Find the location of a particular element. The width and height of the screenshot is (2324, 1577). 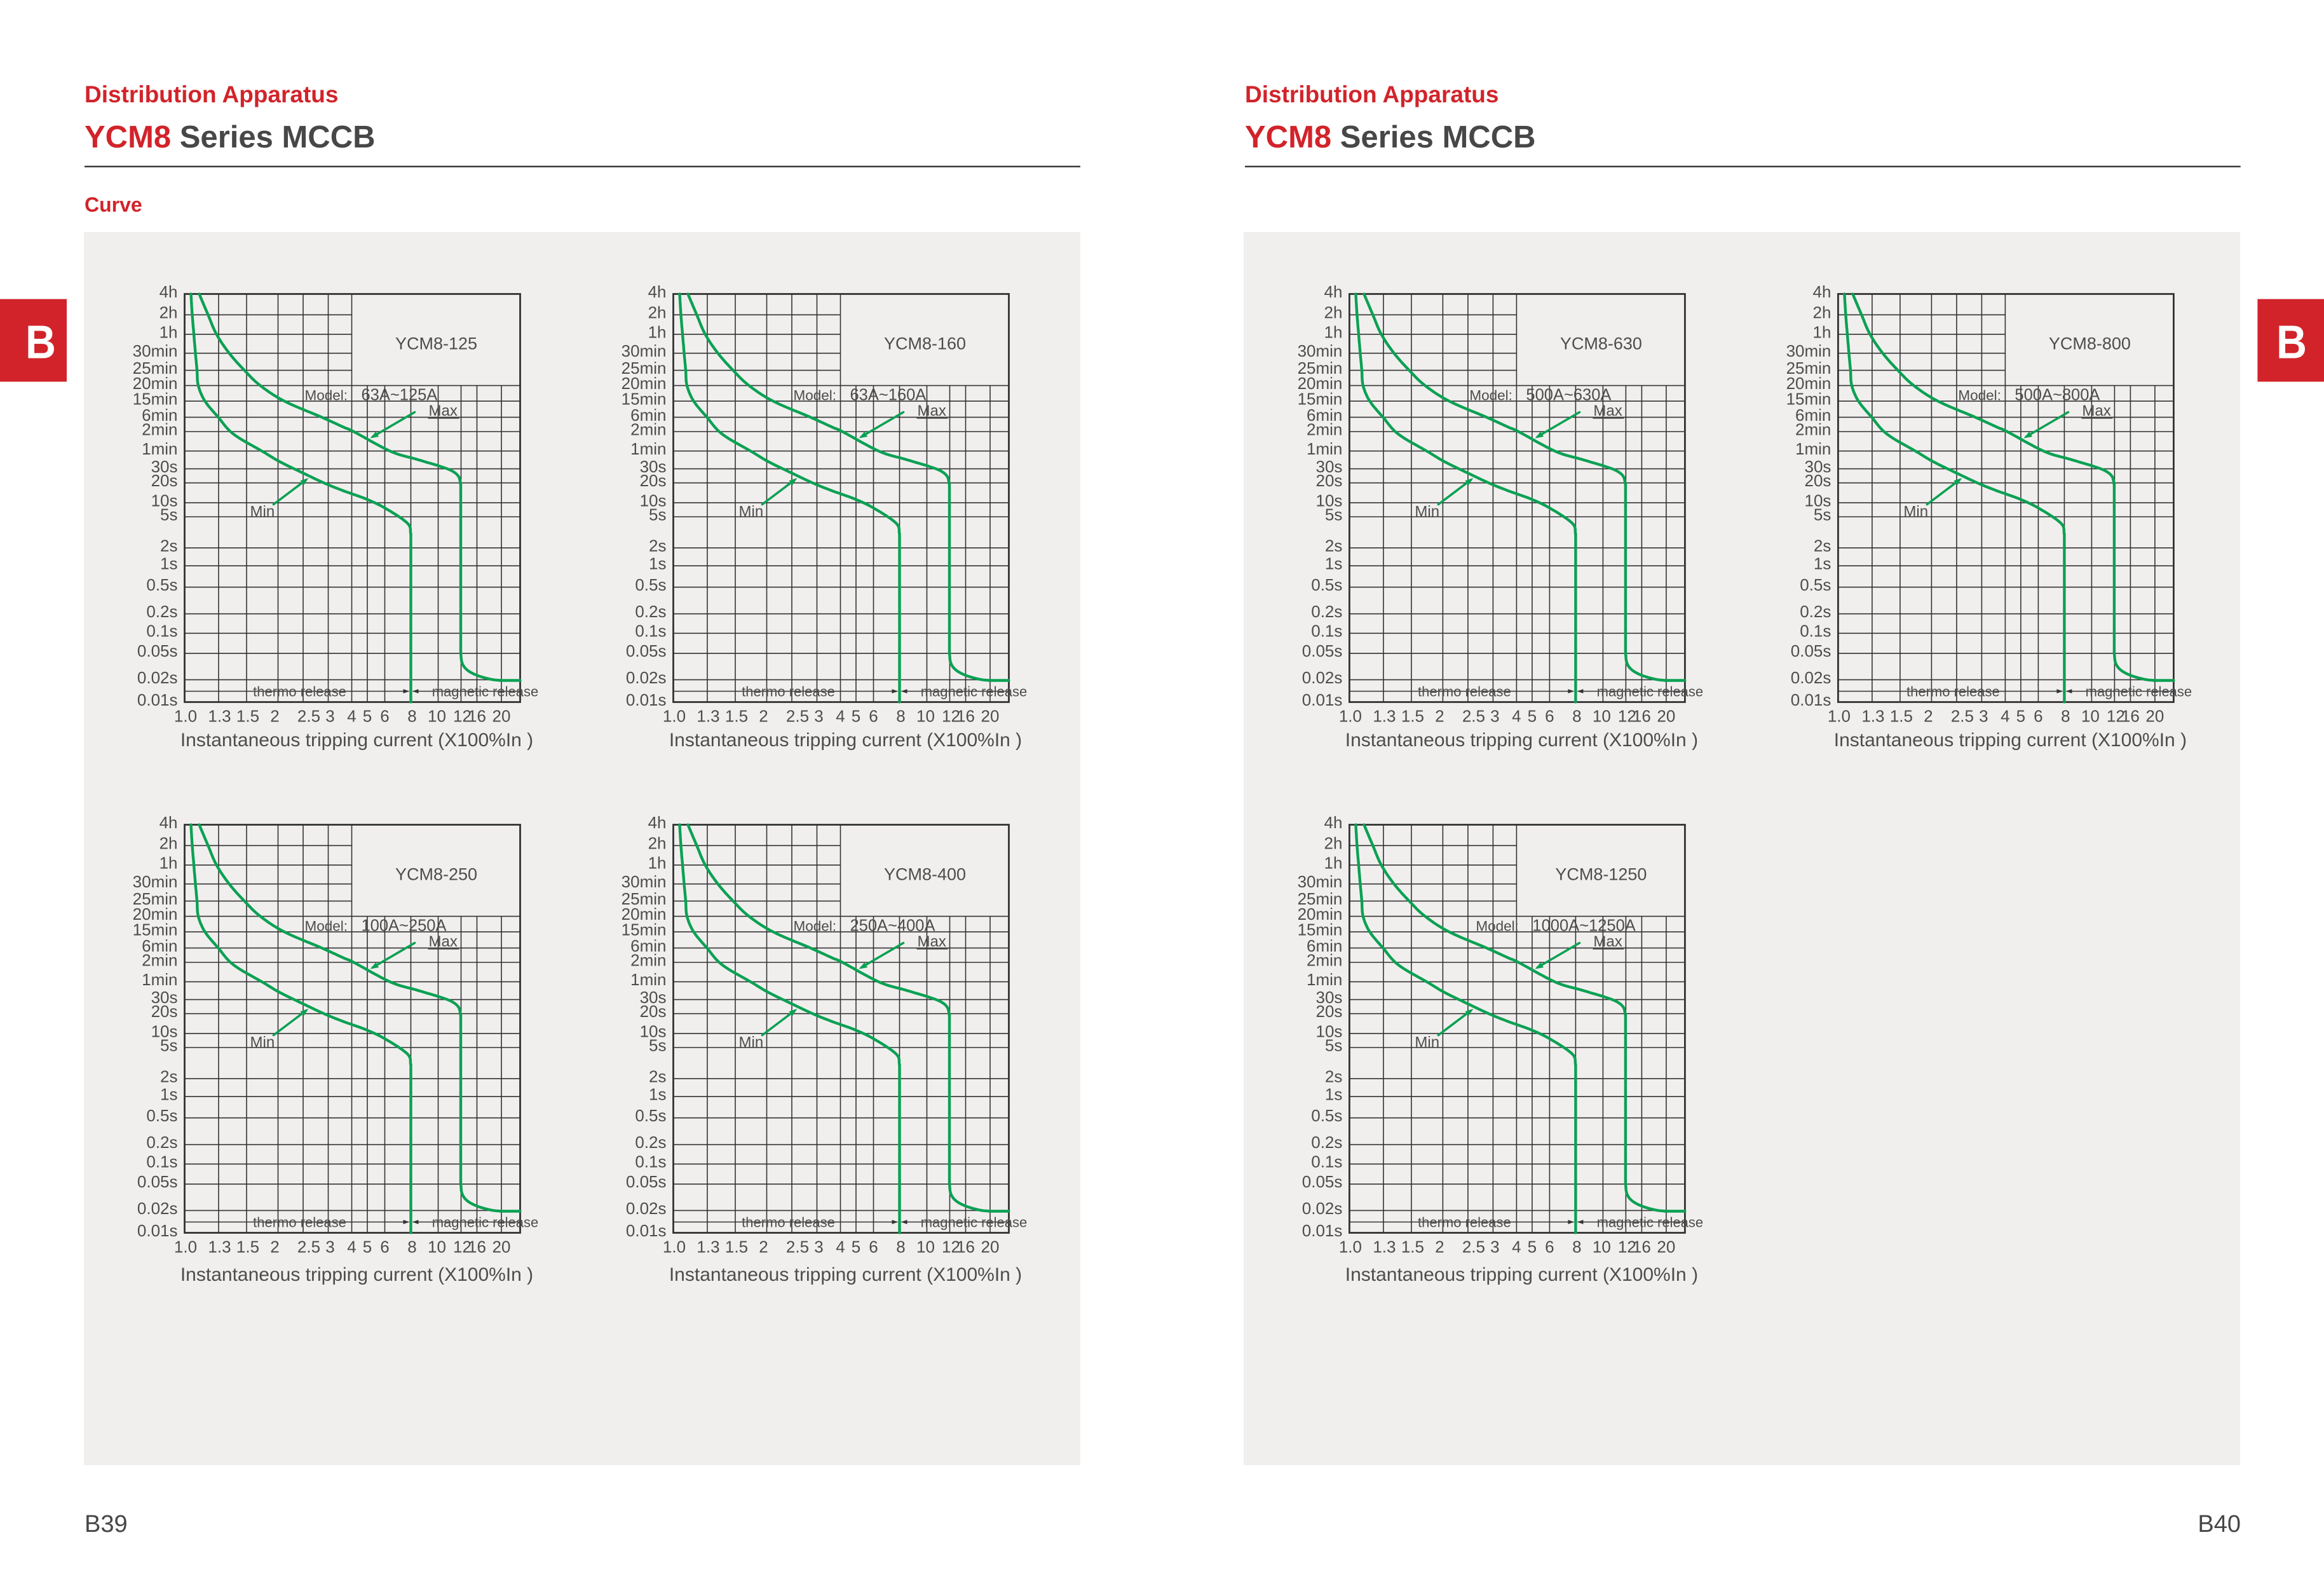

svg-text: B is located at coordinates (40, 343).